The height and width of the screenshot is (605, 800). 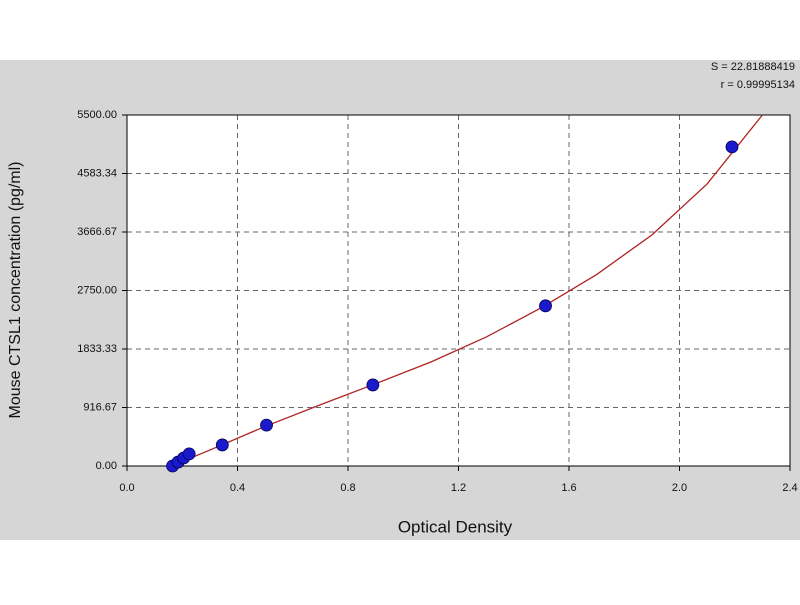 What do you see at coordinates (97, 349) in the screenshot?
I see `y-tick-label: 1833.33` at bounding box center [97, 349].